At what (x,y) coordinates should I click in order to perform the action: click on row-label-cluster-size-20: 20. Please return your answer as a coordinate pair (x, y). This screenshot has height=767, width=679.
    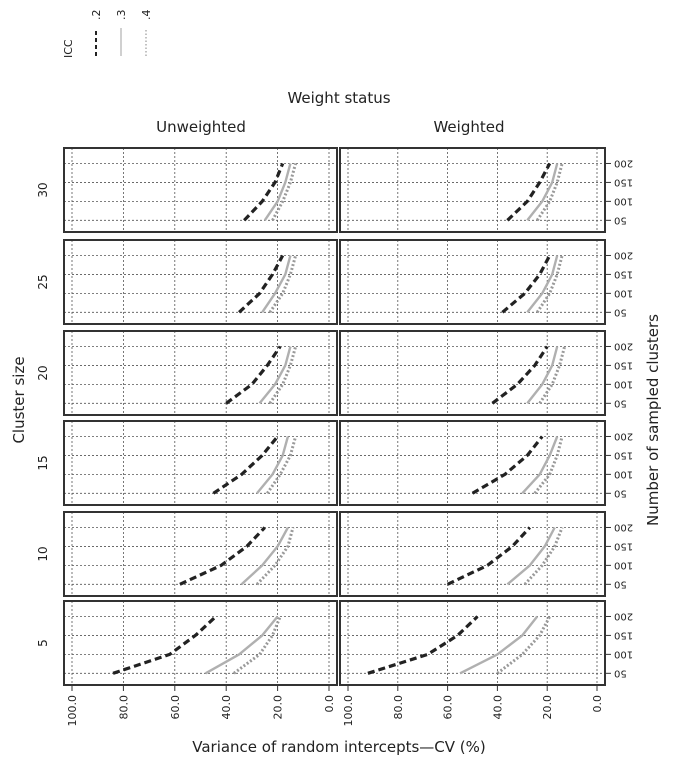
    Looking at the image, I should click on (43, 372).